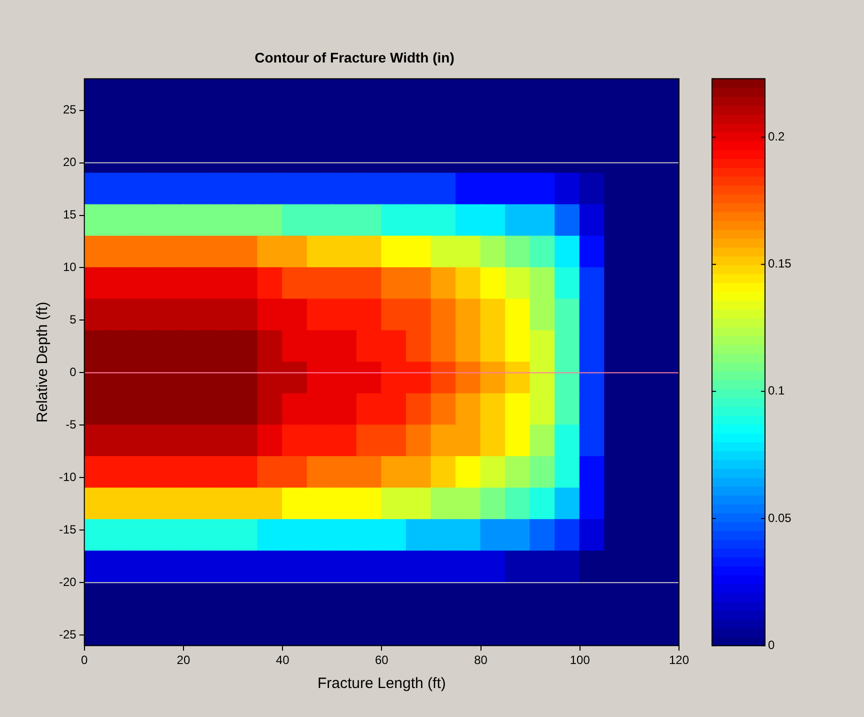  Describe the element at coordinates (69, 162) in the screenshot. I see `y-tick-label: 20` at that location.